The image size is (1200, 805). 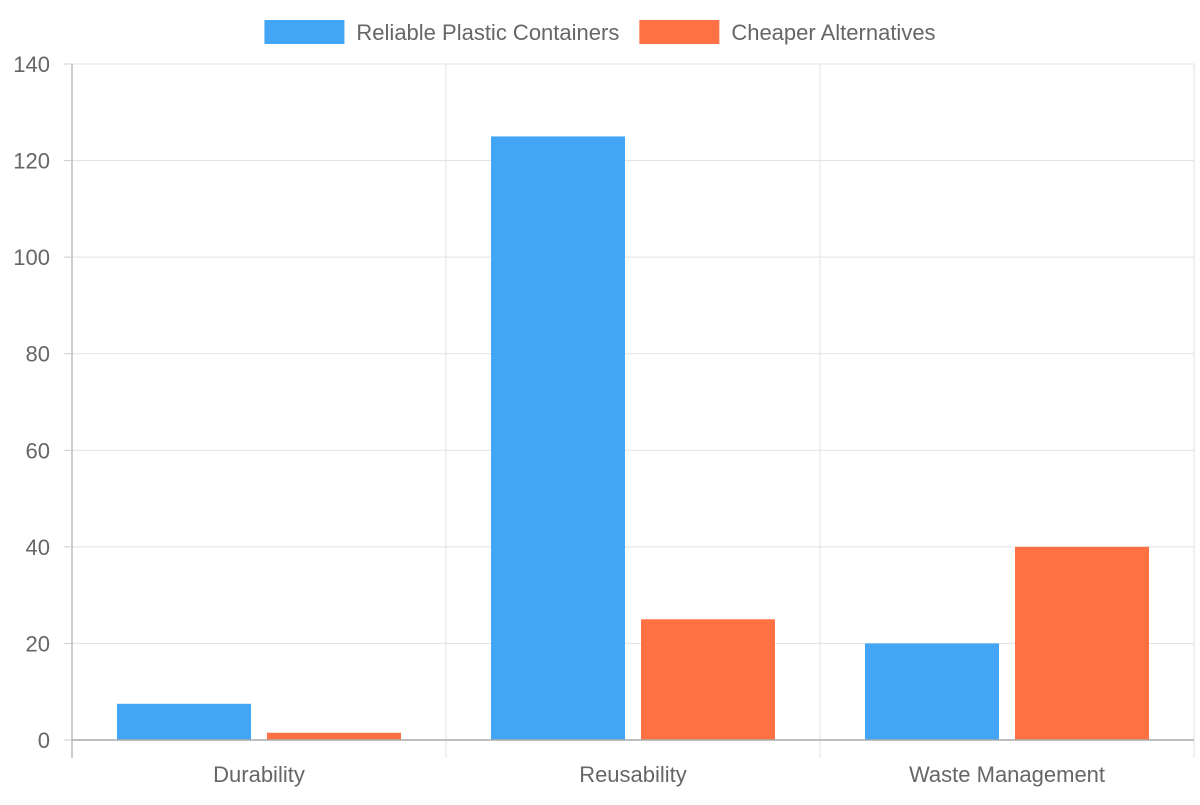 I want to click on y-tick-label: 20, so click(x=38, y=643).